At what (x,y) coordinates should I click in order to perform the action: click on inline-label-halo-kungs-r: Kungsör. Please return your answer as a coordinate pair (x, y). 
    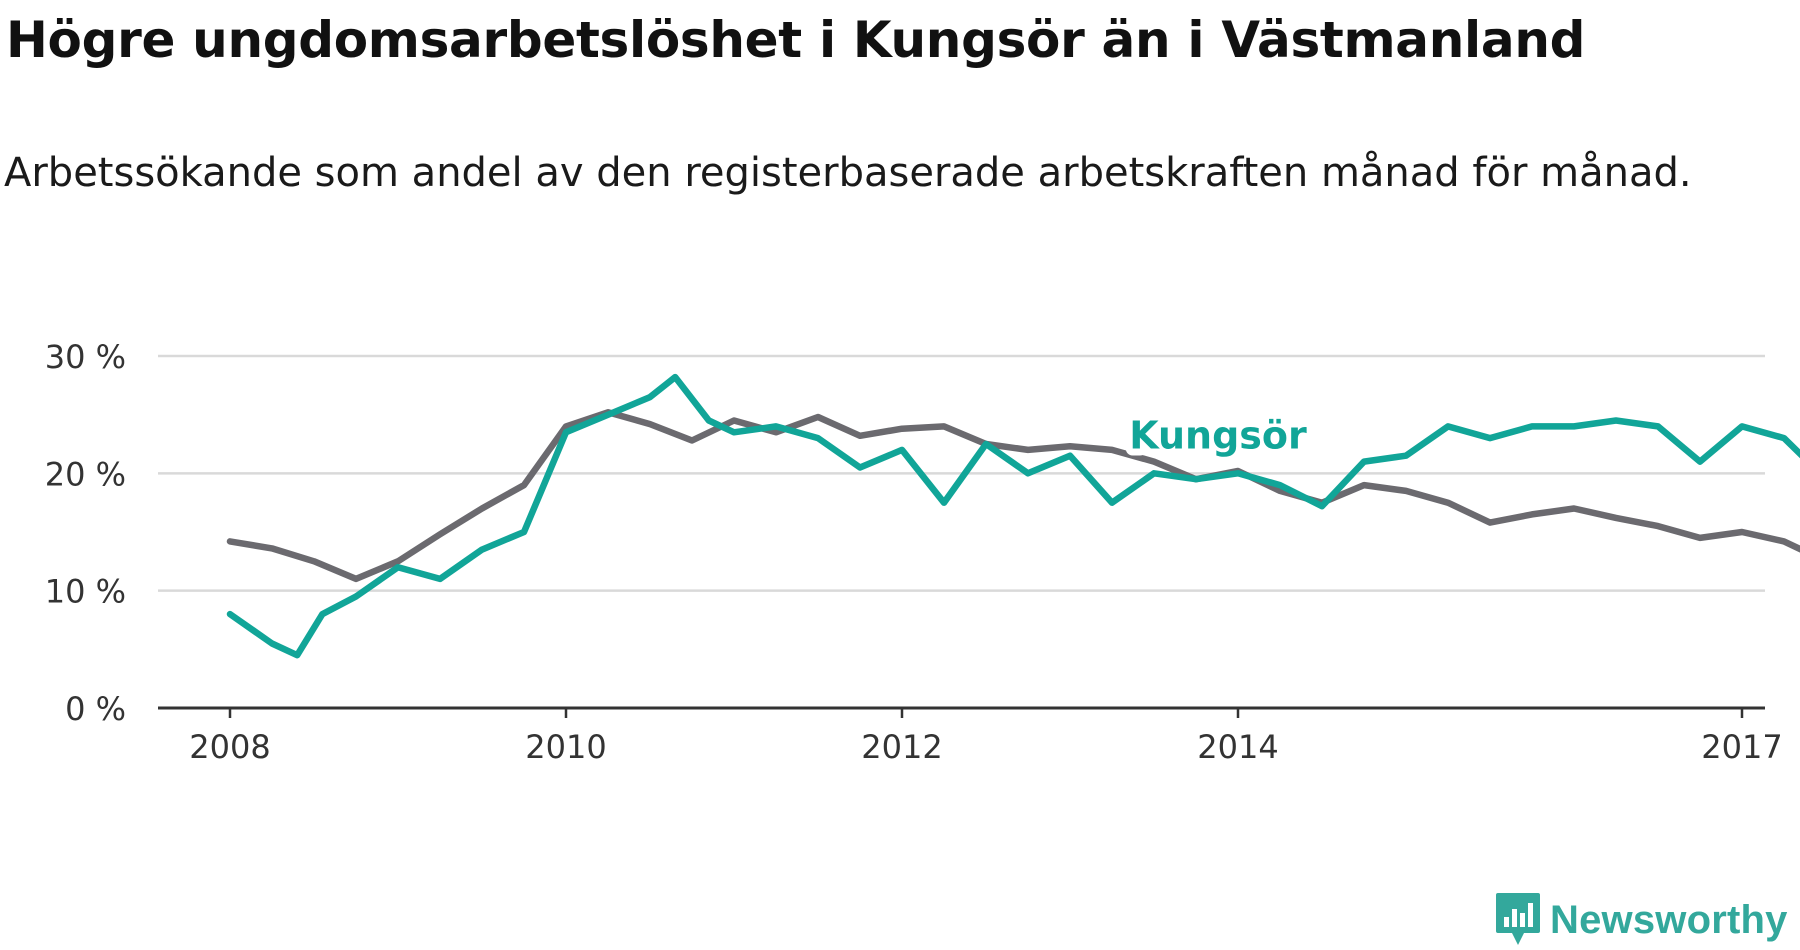
    Looking at the image, I should click on (1218, 436).